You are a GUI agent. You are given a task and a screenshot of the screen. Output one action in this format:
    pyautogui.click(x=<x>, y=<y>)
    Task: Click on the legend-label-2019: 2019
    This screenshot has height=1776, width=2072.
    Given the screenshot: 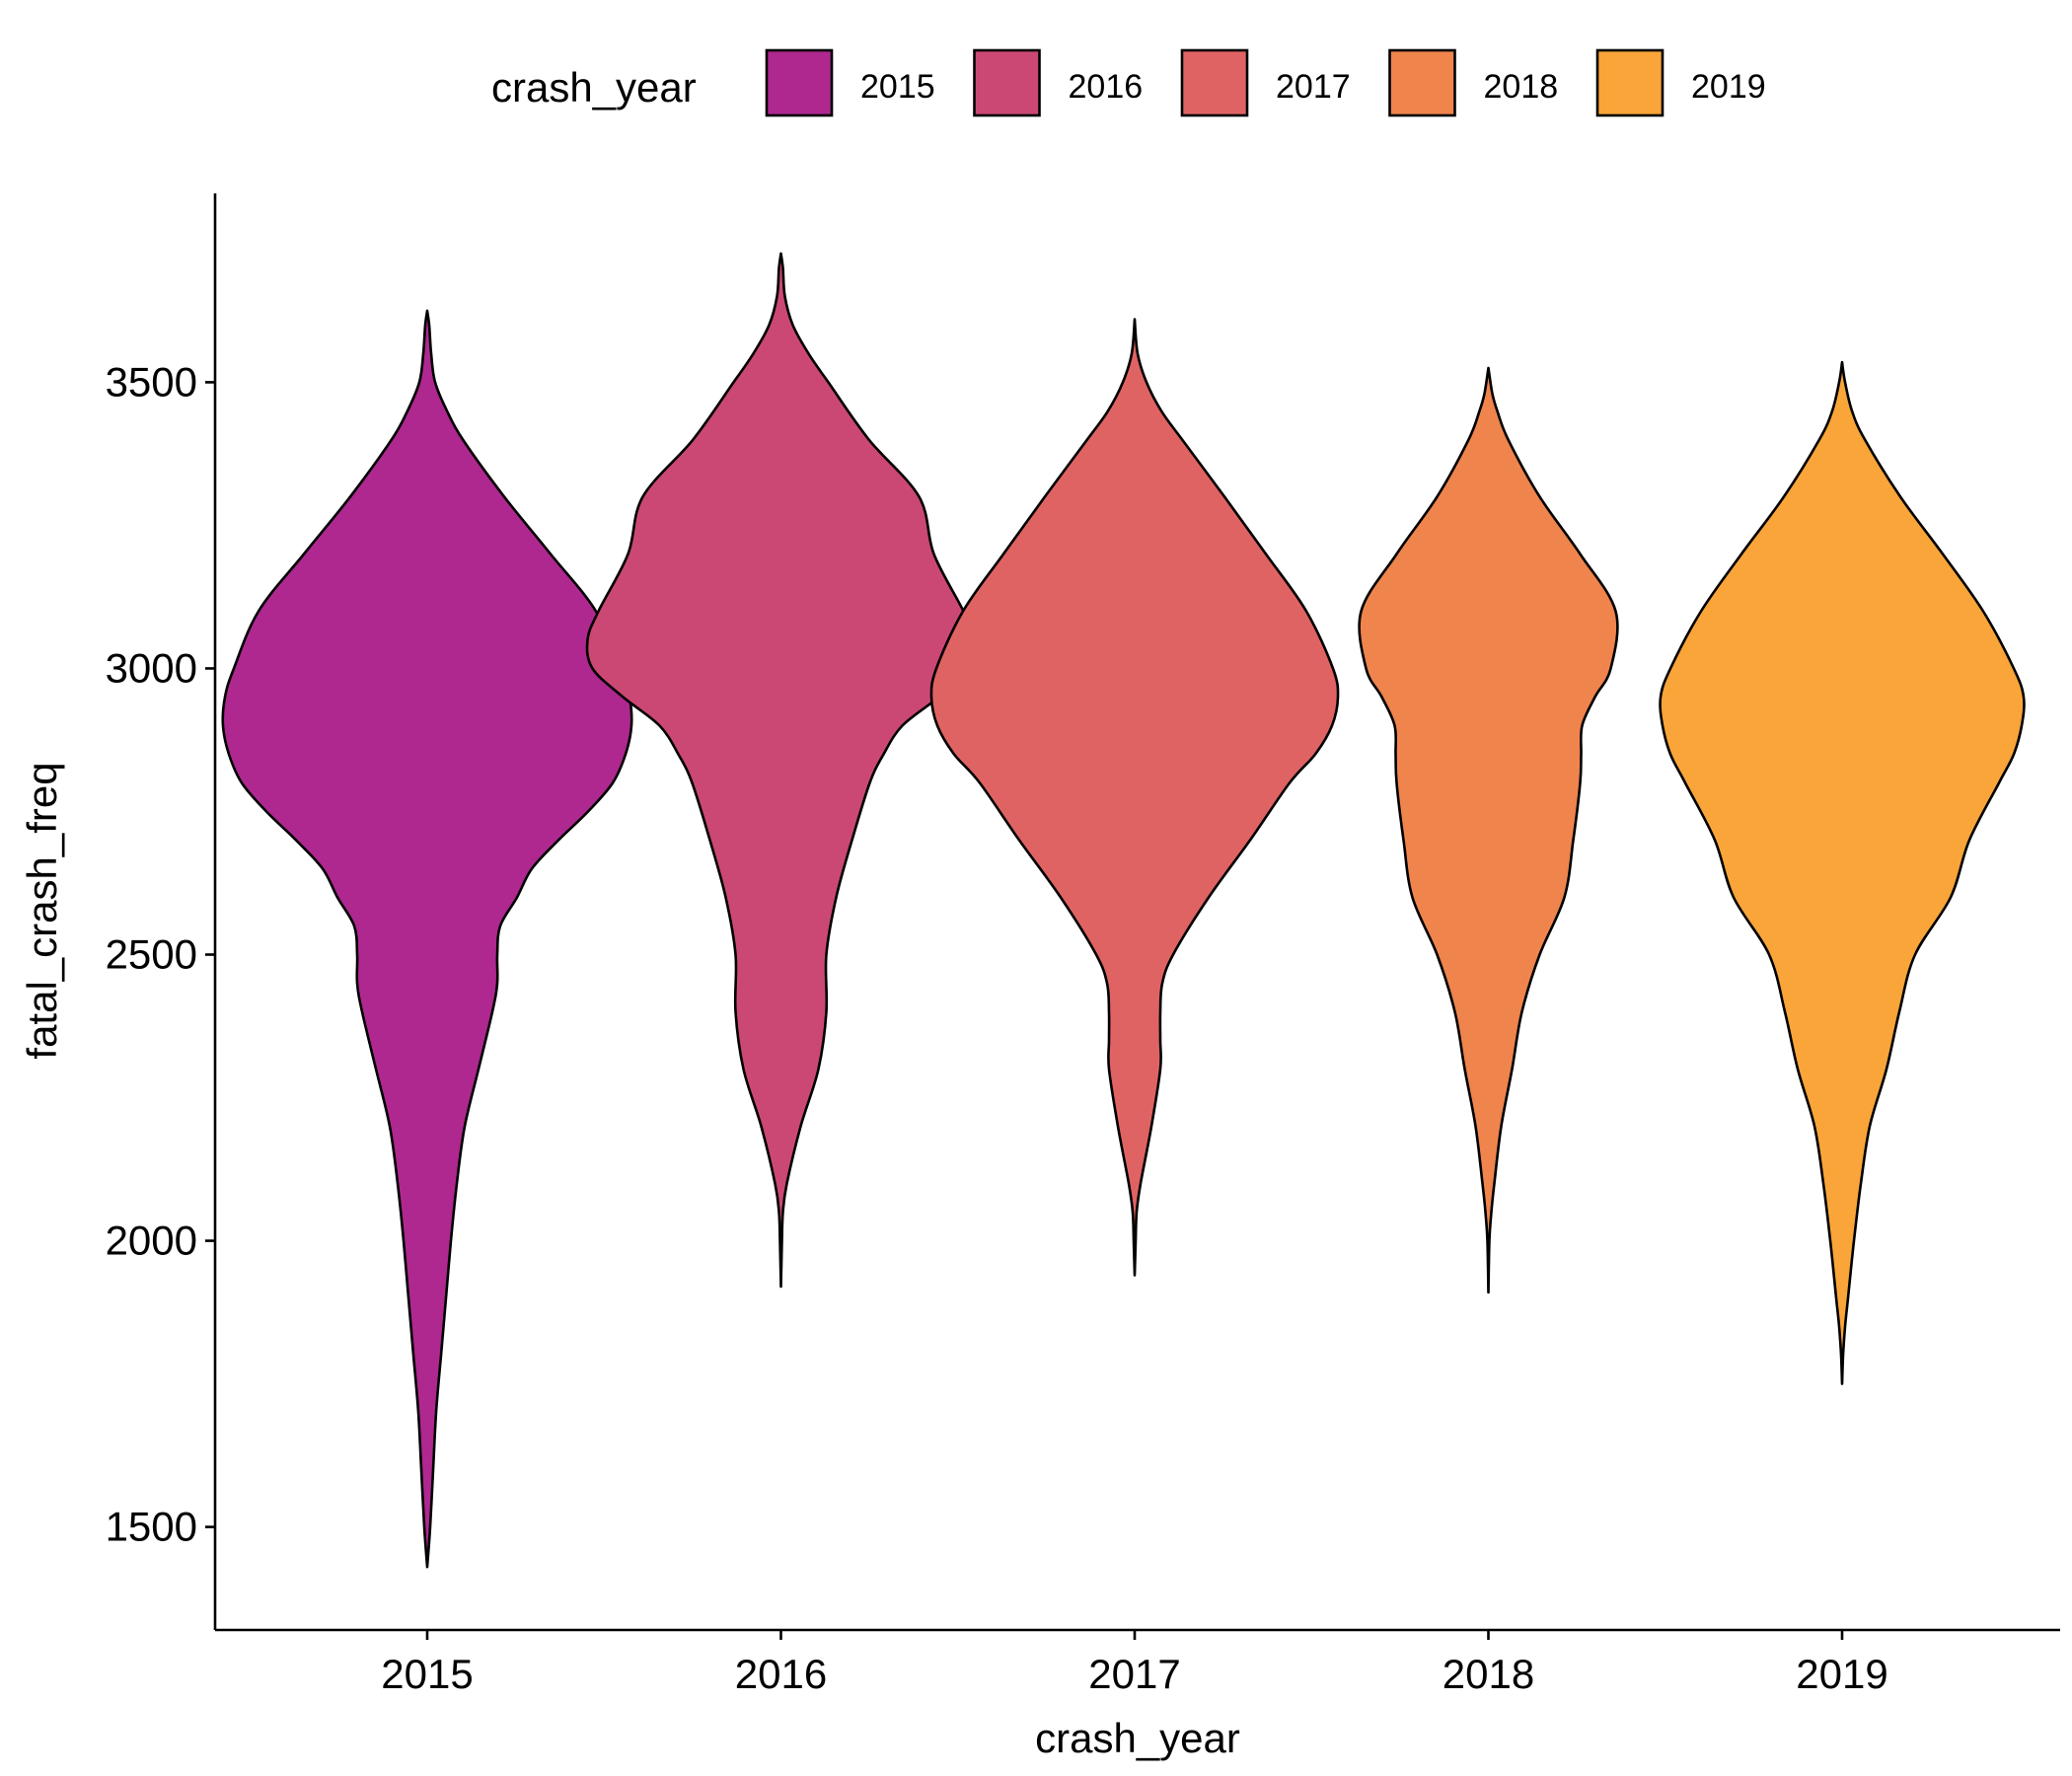 What is the action you would take?
    pyautogui.click(x=1729, y=87)
    